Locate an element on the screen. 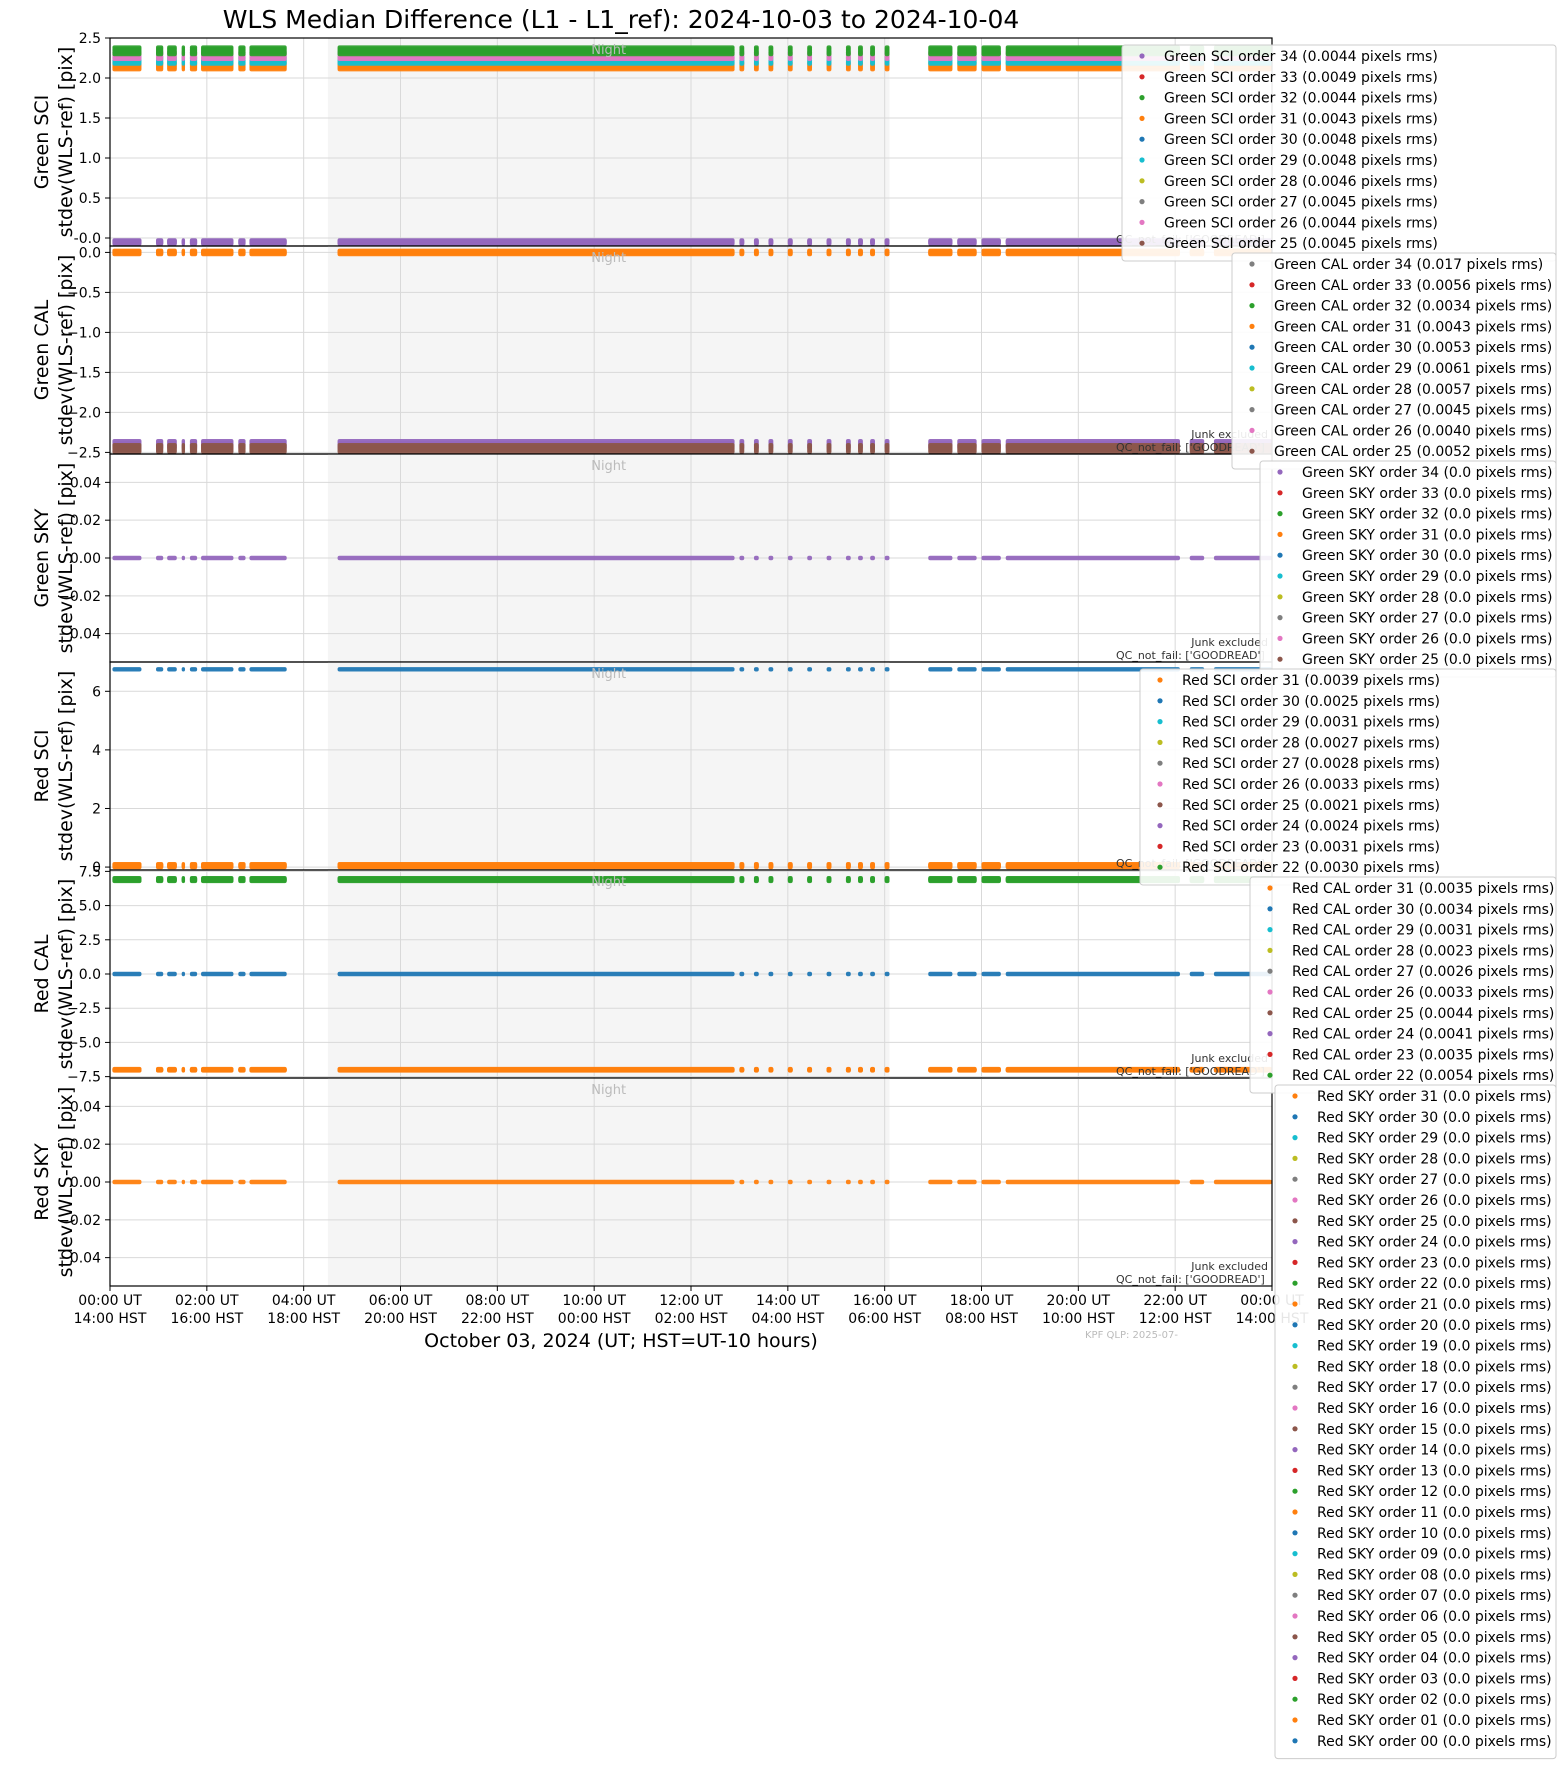 The width and height of the screenshot is (1564, 1772). legend-entry: Red SKY order 27 (0.0 pixels rms) is located at coordinates (1434, 1180).